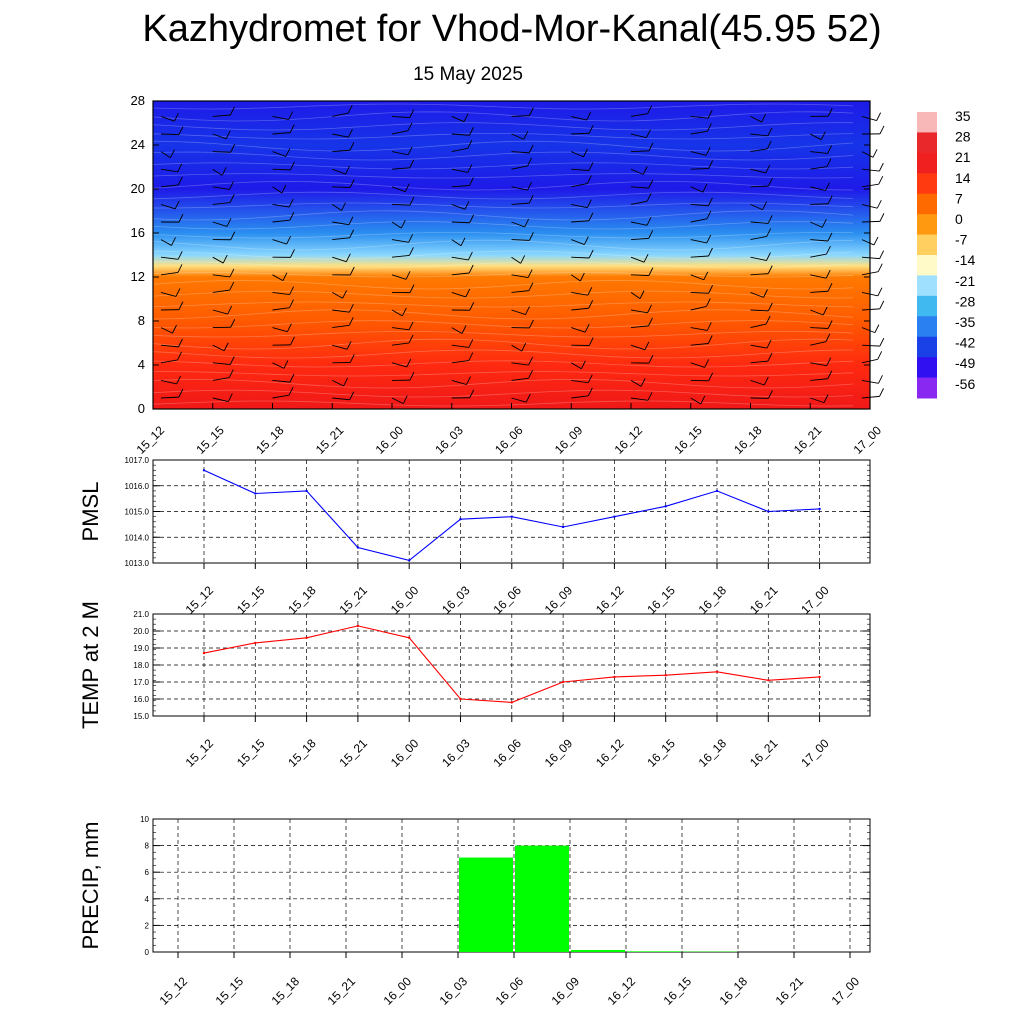 The height and width of the screenshot is (1024, 1024). Describe the element at coordinates (174, 991) in the screenshot. I see `x-tick-label: 15_12` at that location.